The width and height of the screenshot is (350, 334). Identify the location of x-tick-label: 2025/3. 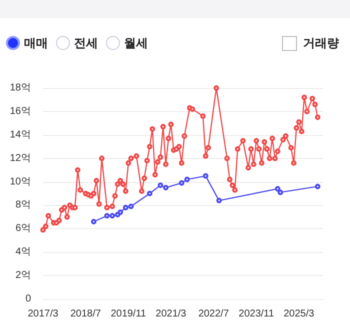
(299, 314).